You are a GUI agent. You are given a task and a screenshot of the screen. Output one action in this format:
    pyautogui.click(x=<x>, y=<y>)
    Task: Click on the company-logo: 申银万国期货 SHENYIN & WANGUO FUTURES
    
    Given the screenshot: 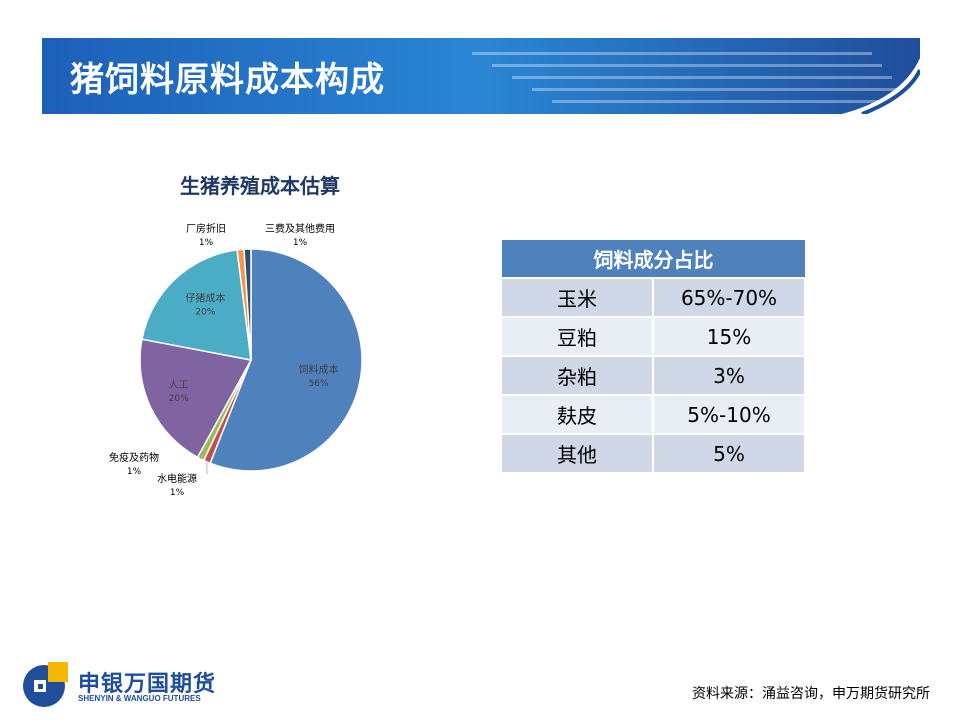 What is the action you would take?
    pyautogui.click(x=118, y=684)
    